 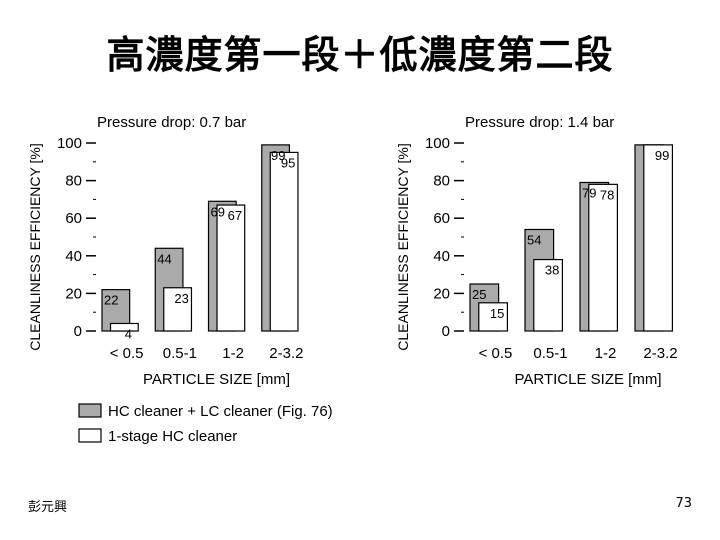 I want to click on data-label-1-stage: 99, so click(x=662, y=155).